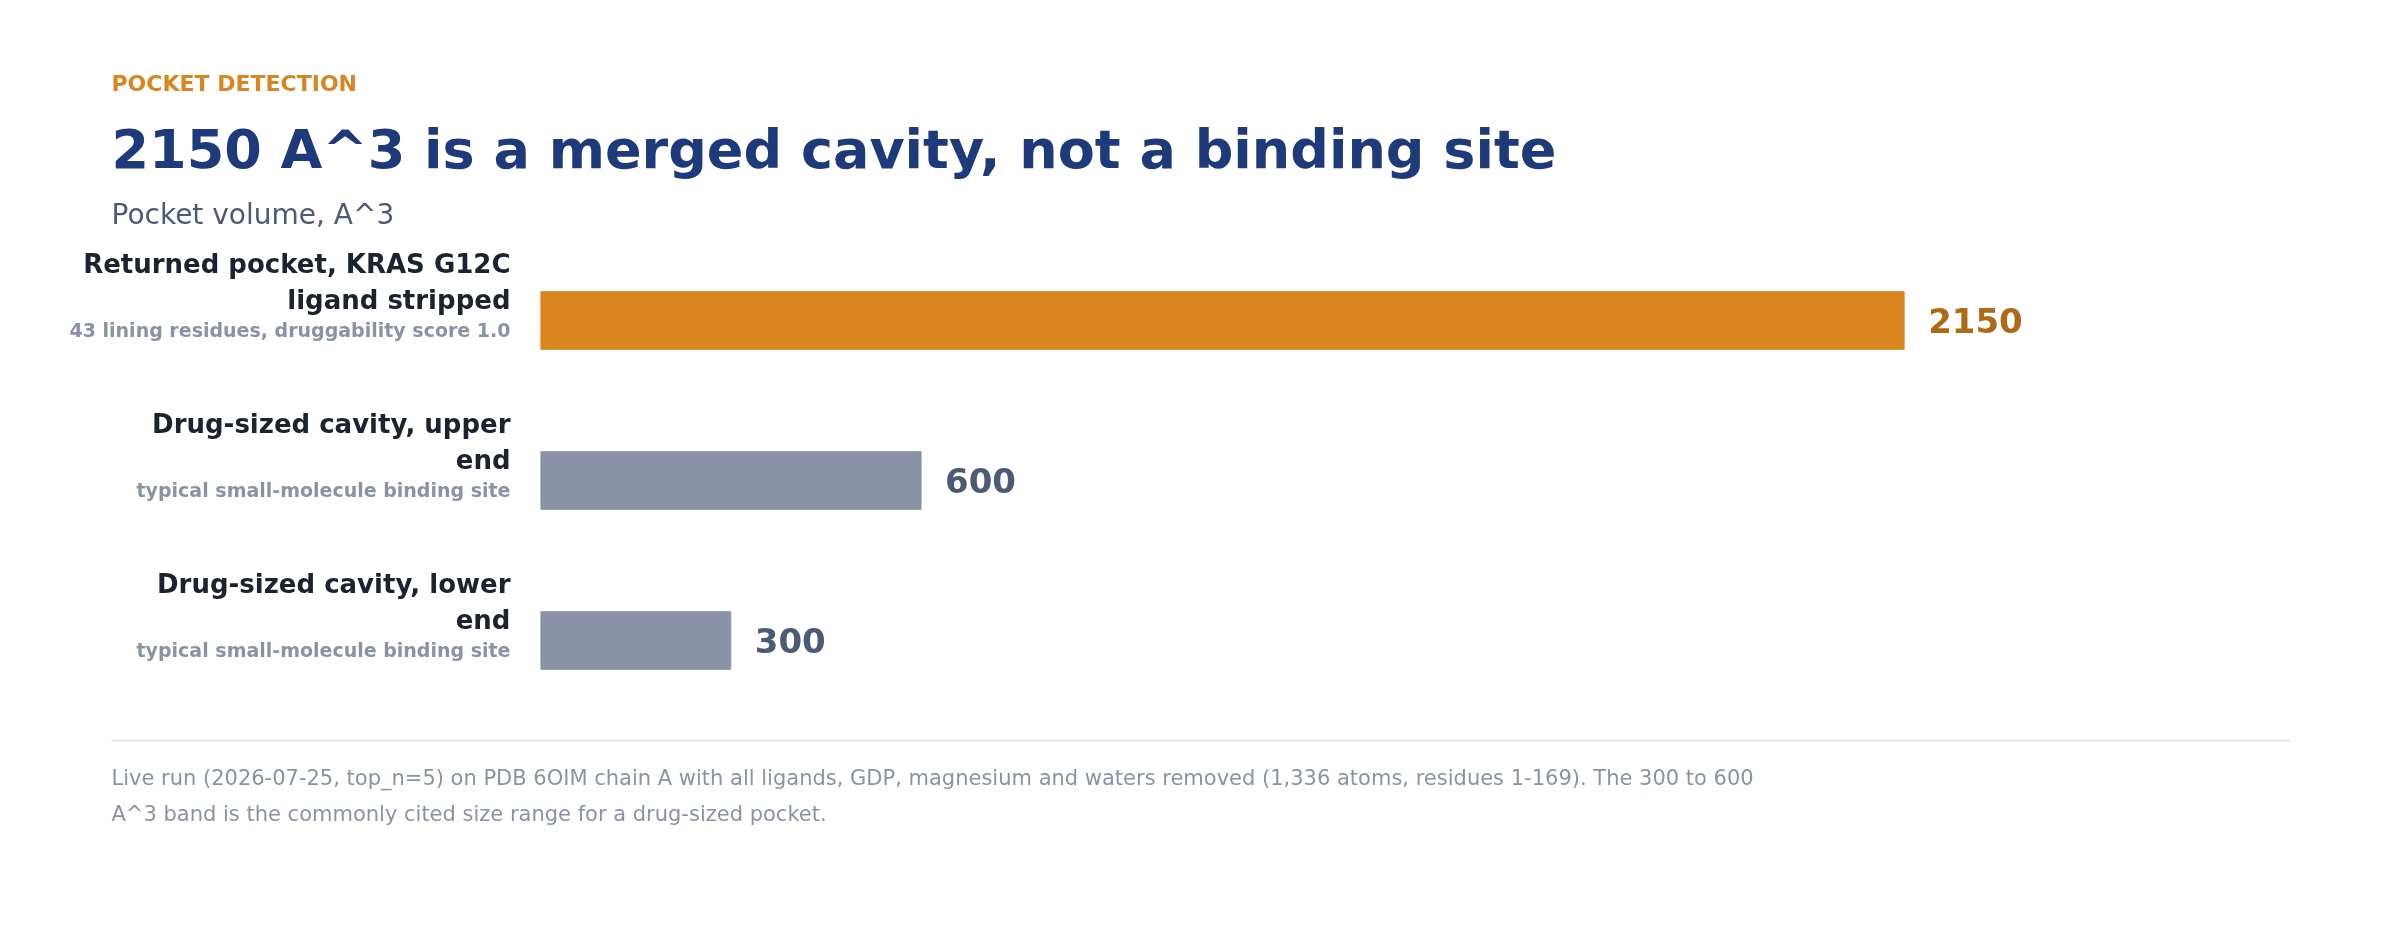  What do you see at coordinates (932, 795) in the screenshot?
I see `text: Live run (2026-07-25, top_n=5) on PDB 6OIM chain A with all ligands, GDP, magnesium and waters removed (1,336 atoms, residues 1-169). The 300 to 600 A^3 band is the commonly cited size range for a drug-sized pocket.` at bounding box center [932, 795].